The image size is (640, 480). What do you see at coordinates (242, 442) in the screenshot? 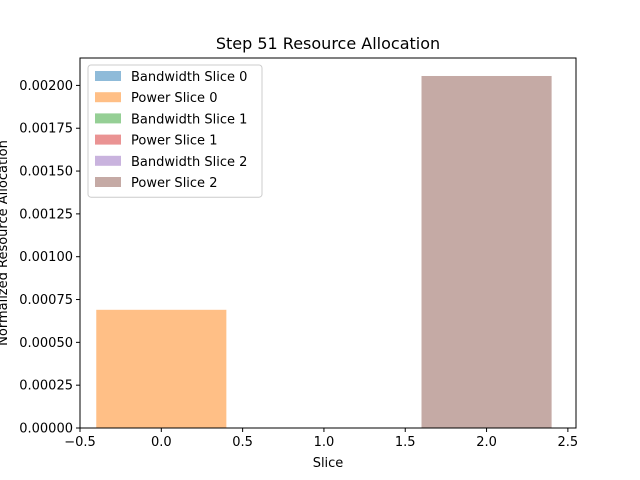
I see `x-tick-label: 0.5` at bounding box center [242, 442].